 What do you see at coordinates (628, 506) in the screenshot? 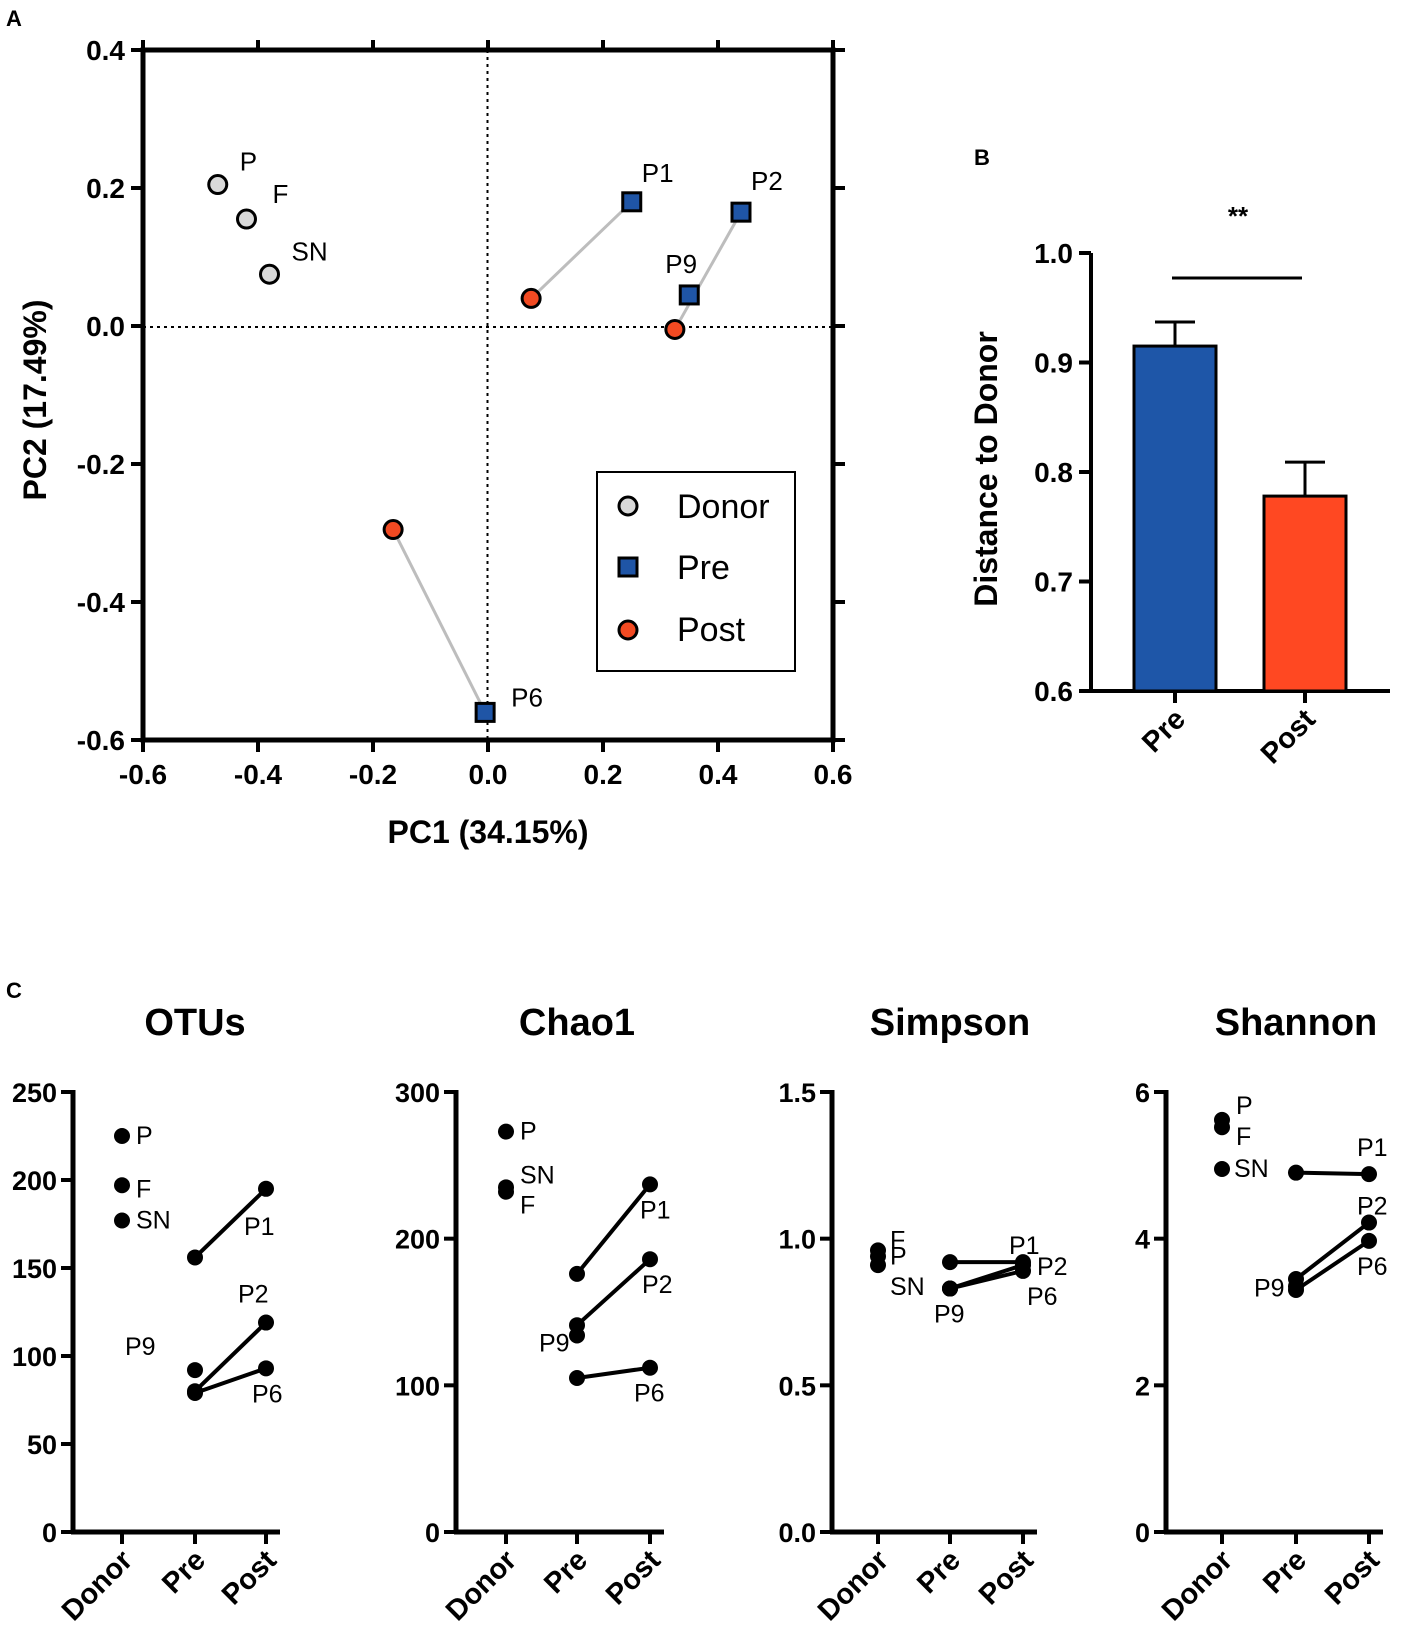
I see `legend-donor-marker` at bounding box center [628, 506].